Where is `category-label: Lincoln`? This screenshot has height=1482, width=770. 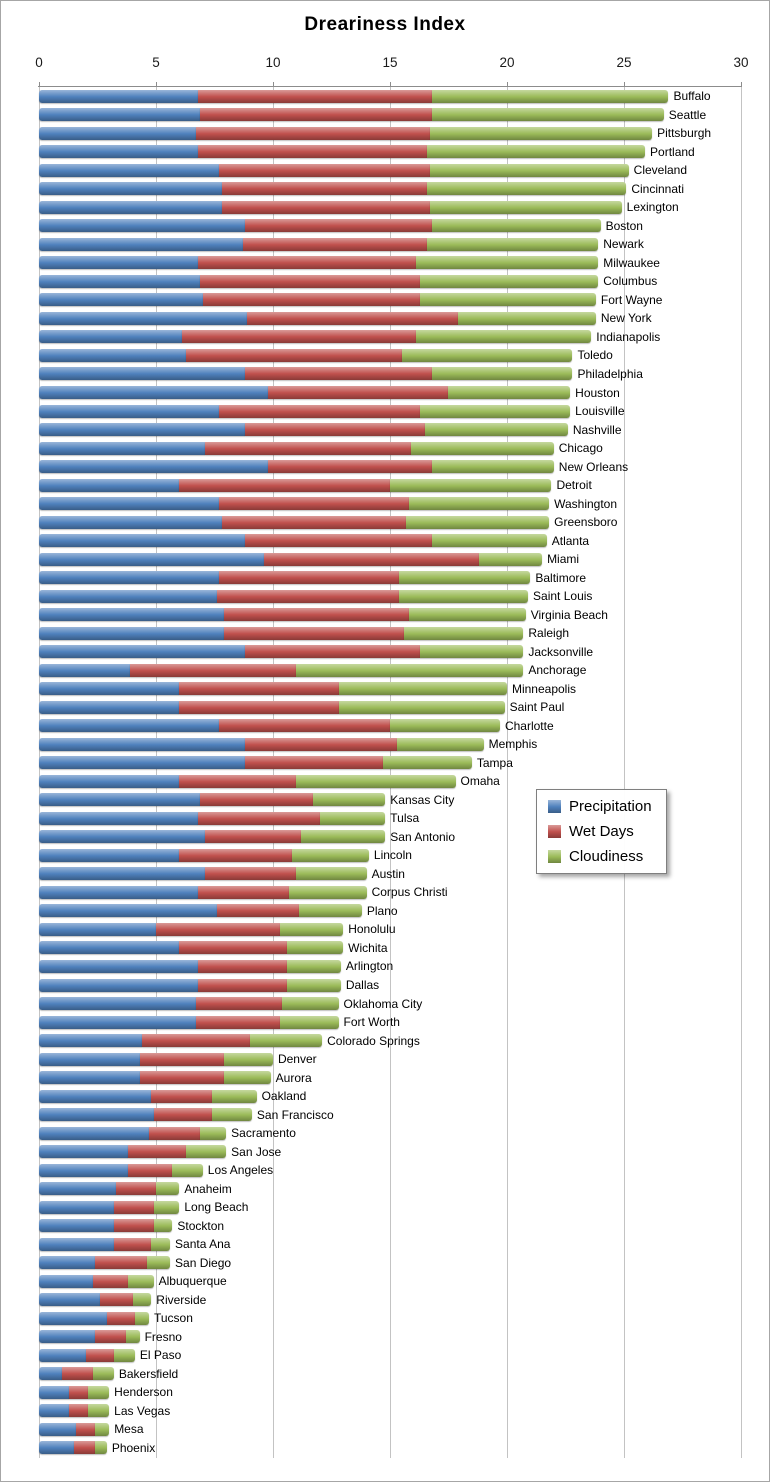 category-label: Lincoln is located at coordinates (392, 855).